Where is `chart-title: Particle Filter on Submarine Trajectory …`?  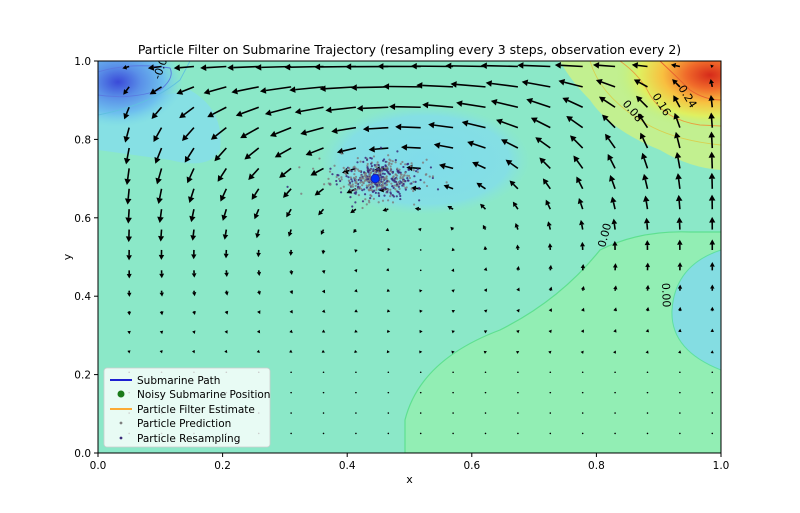
chart-title: Particle Filter on Submarine Trajectory … is located at coordinates (409, 49).